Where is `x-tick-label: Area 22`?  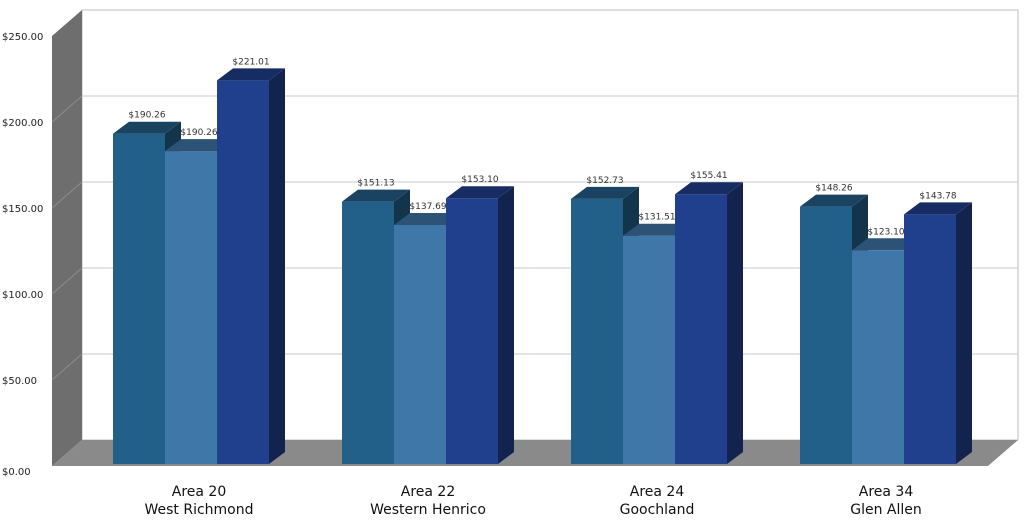
x-tick-label: Area 22 is located at coordinates (428, 492).